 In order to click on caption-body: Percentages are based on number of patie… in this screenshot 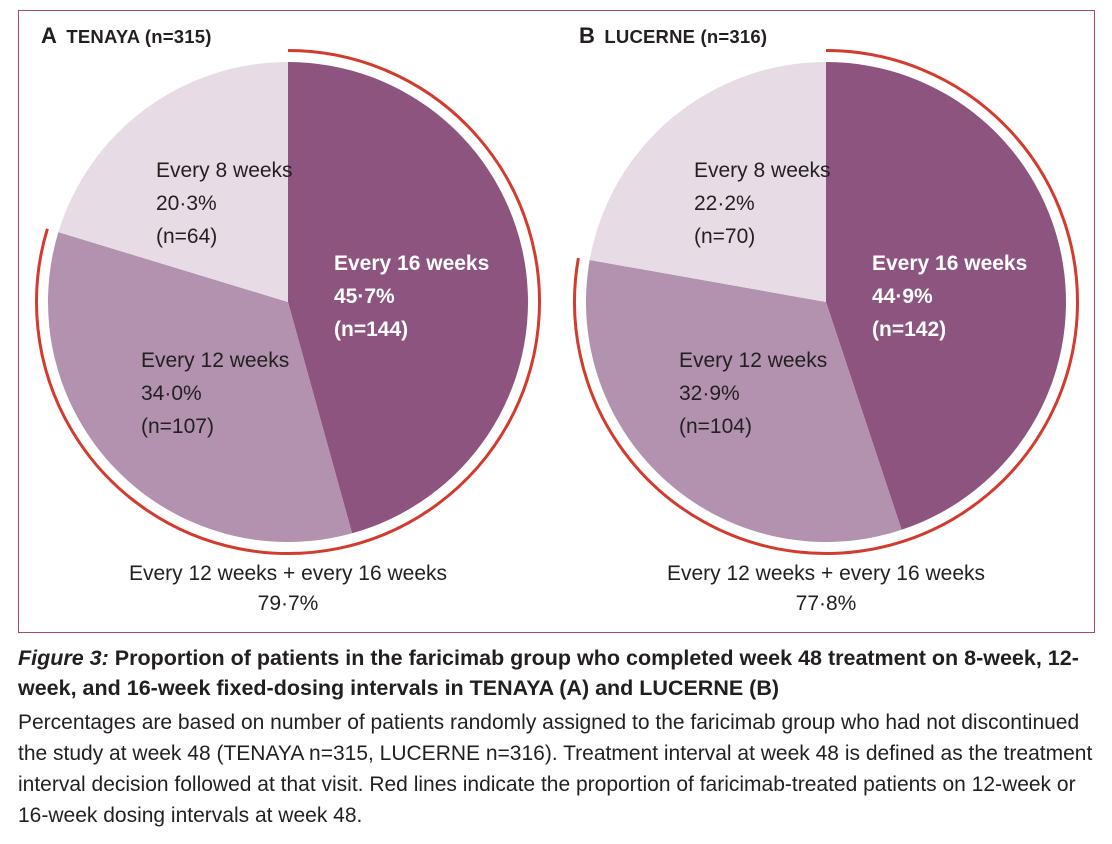, I will do `click(555, 769)`.